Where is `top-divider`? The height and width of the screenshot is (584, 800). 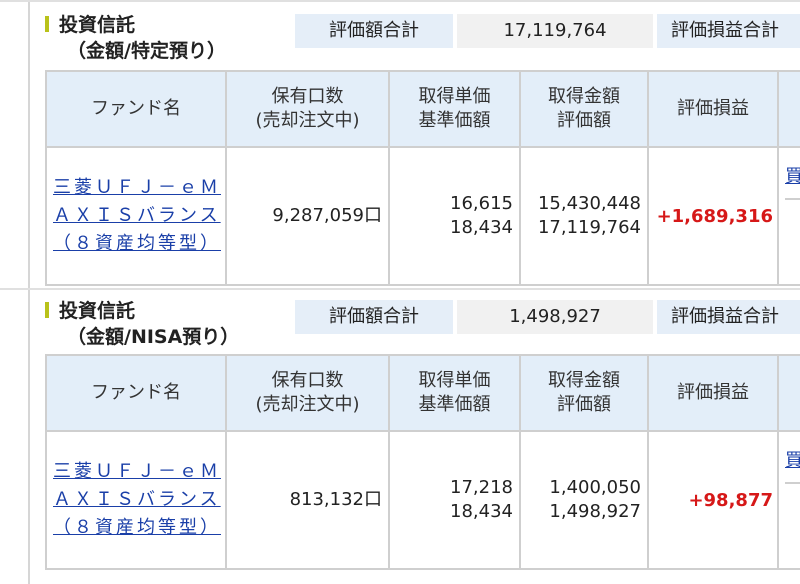
top-divider is located at coordinates (400, 1).